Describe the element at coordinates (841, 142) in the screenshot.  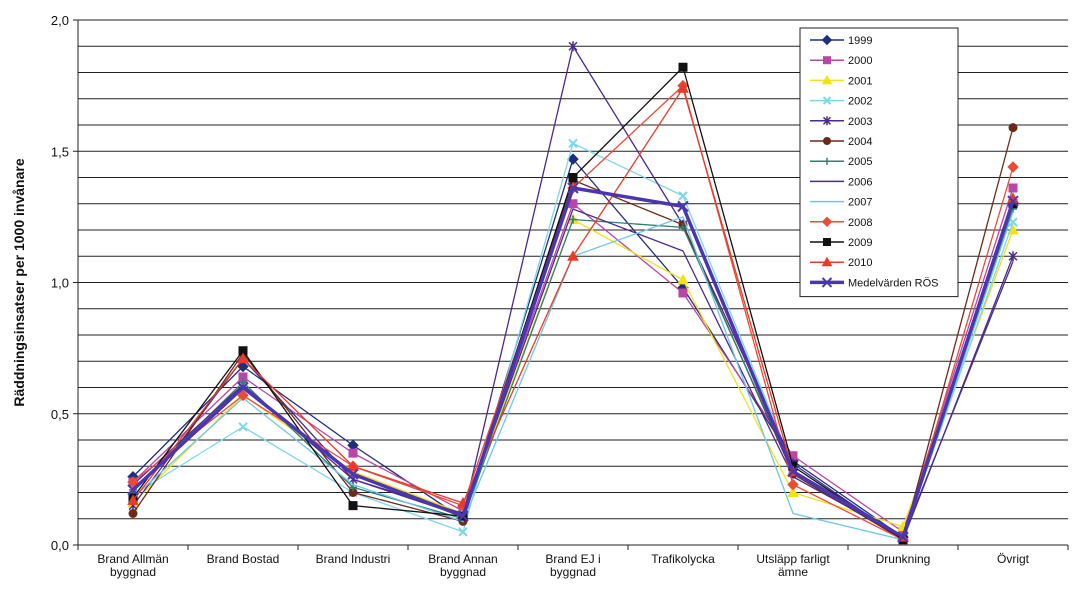
I see `legend-item: 2004` at that location.